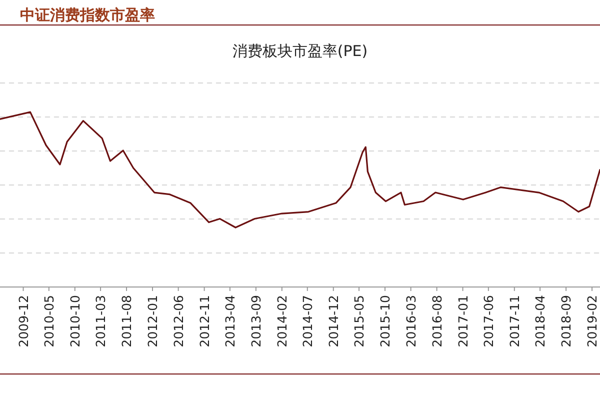 Image resolution: width=600 pixels, height=400 pixels. Describe the element at coordinates (152, 321) in the screenshot. I see `x-tick-label: 2012-01` at that location.